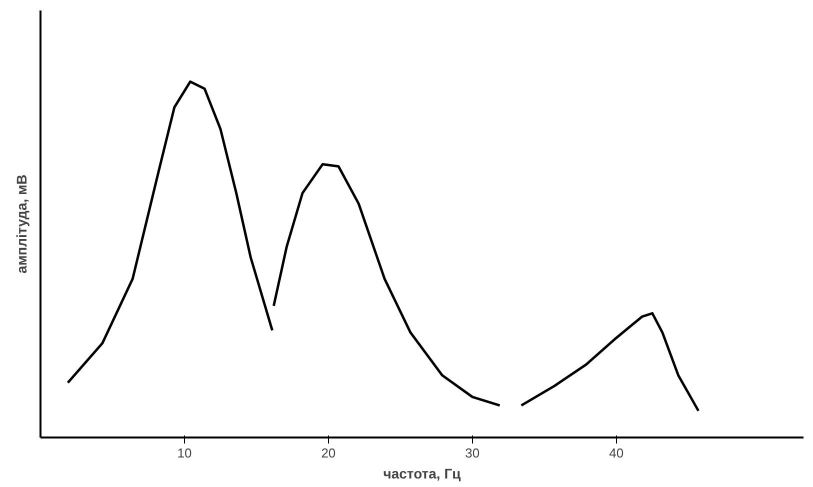  Describe the element at coordinates (422, 474) in the screenshot. I see `x-axis-title: частота, Гц` at that location.